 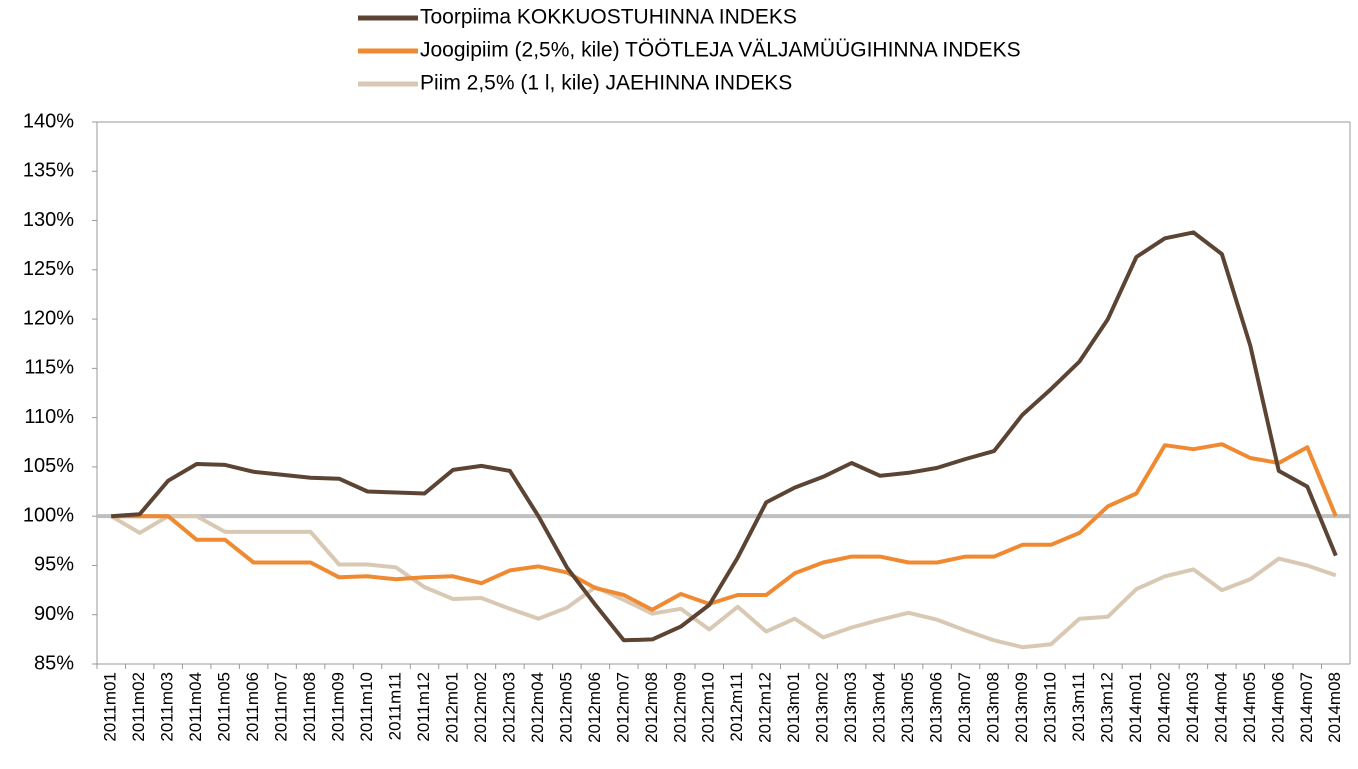 What do you see at coordinates (138, 707) in the screenshot?
I see `x-tick-label: 2011m02` at bounding box center [138, 707].